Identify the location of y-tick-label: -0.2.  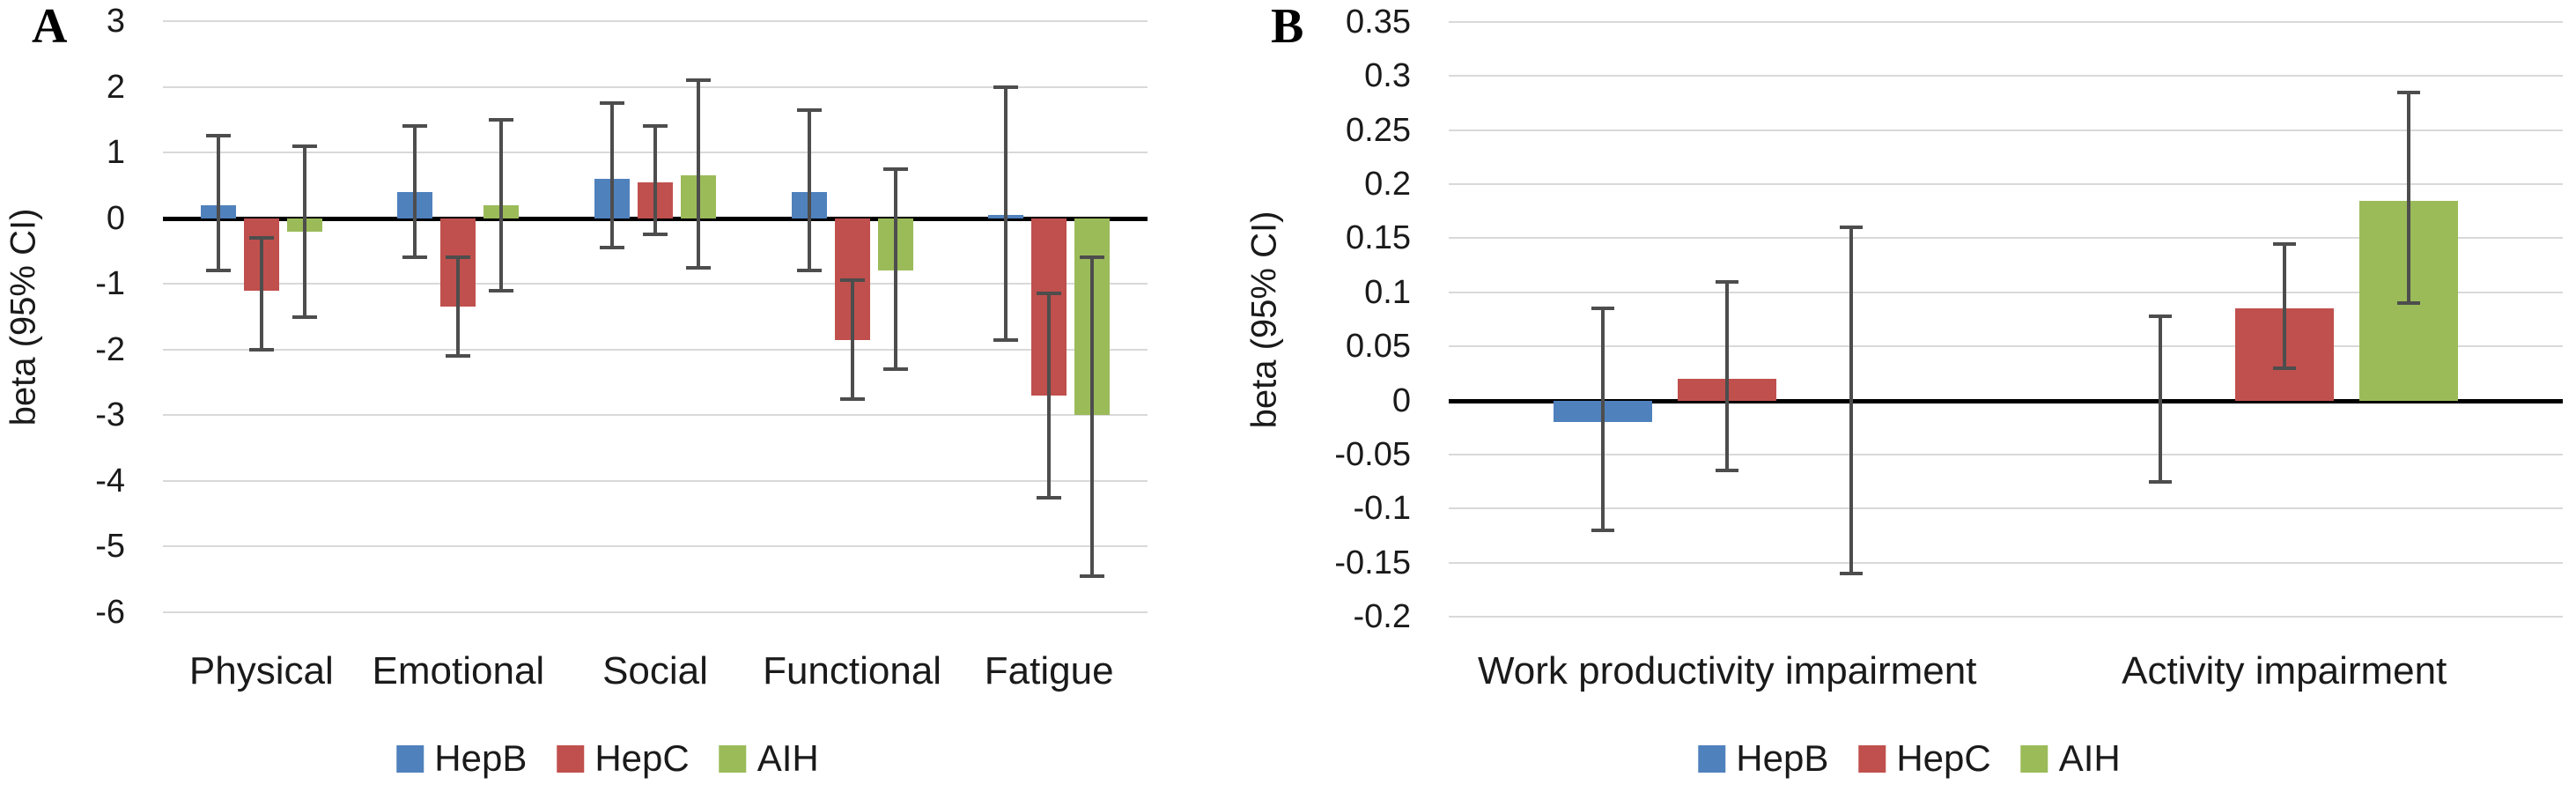
(1382, 616).